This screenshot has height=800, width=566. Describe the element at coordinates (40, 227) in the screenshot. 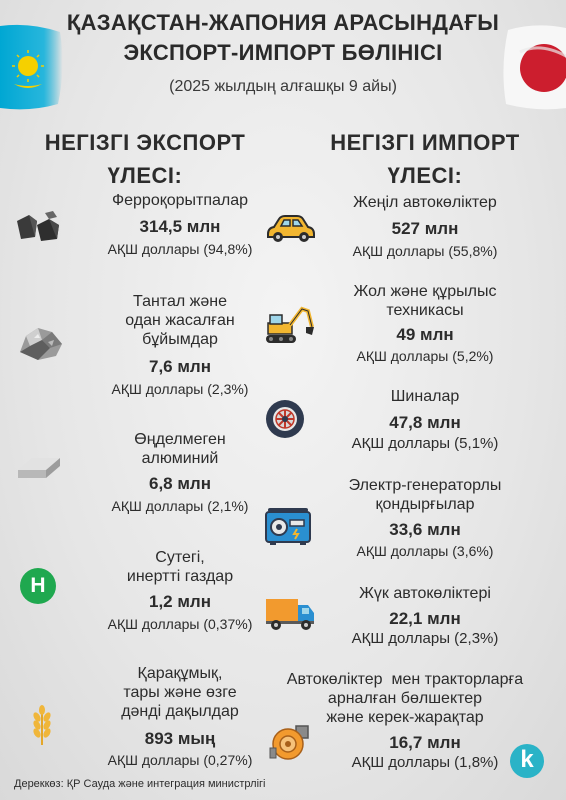

I see `ferroalloy-icon` at that location.